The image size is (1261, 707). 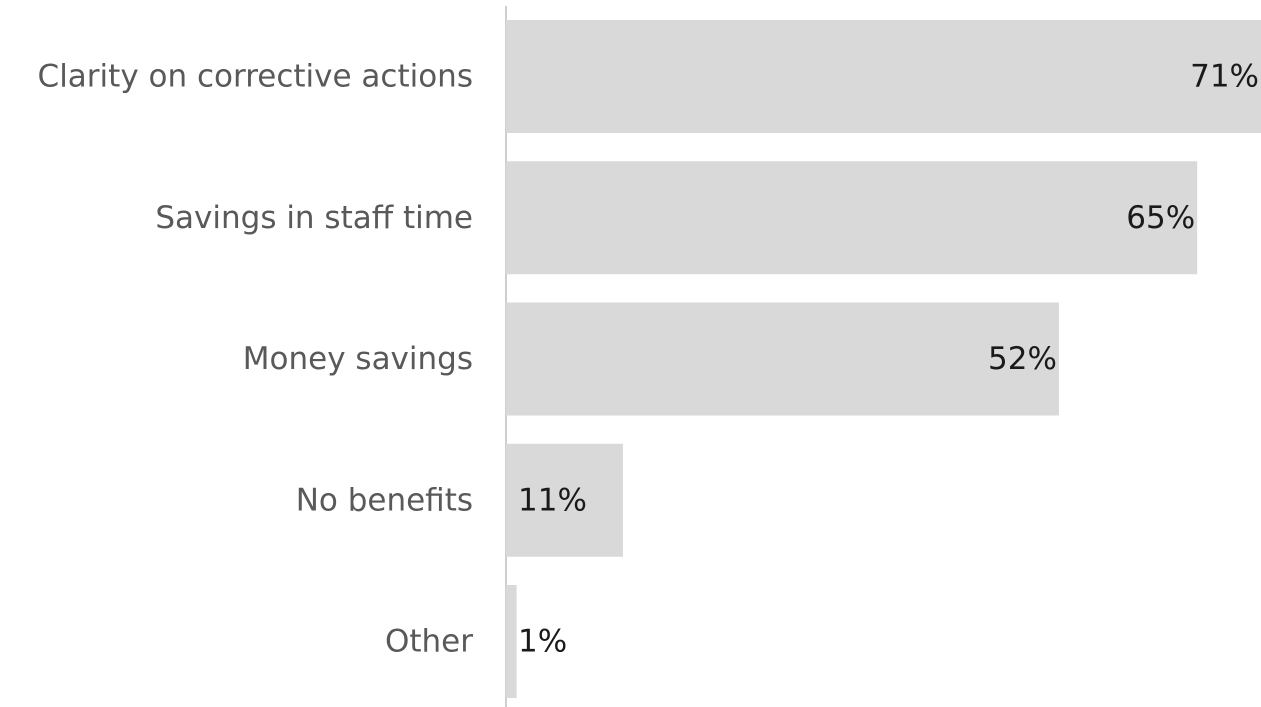 What do you see at coordinates (429, 642) in the screenshot?
I see `category-label-4: Other` at bounding box center [429, 642].